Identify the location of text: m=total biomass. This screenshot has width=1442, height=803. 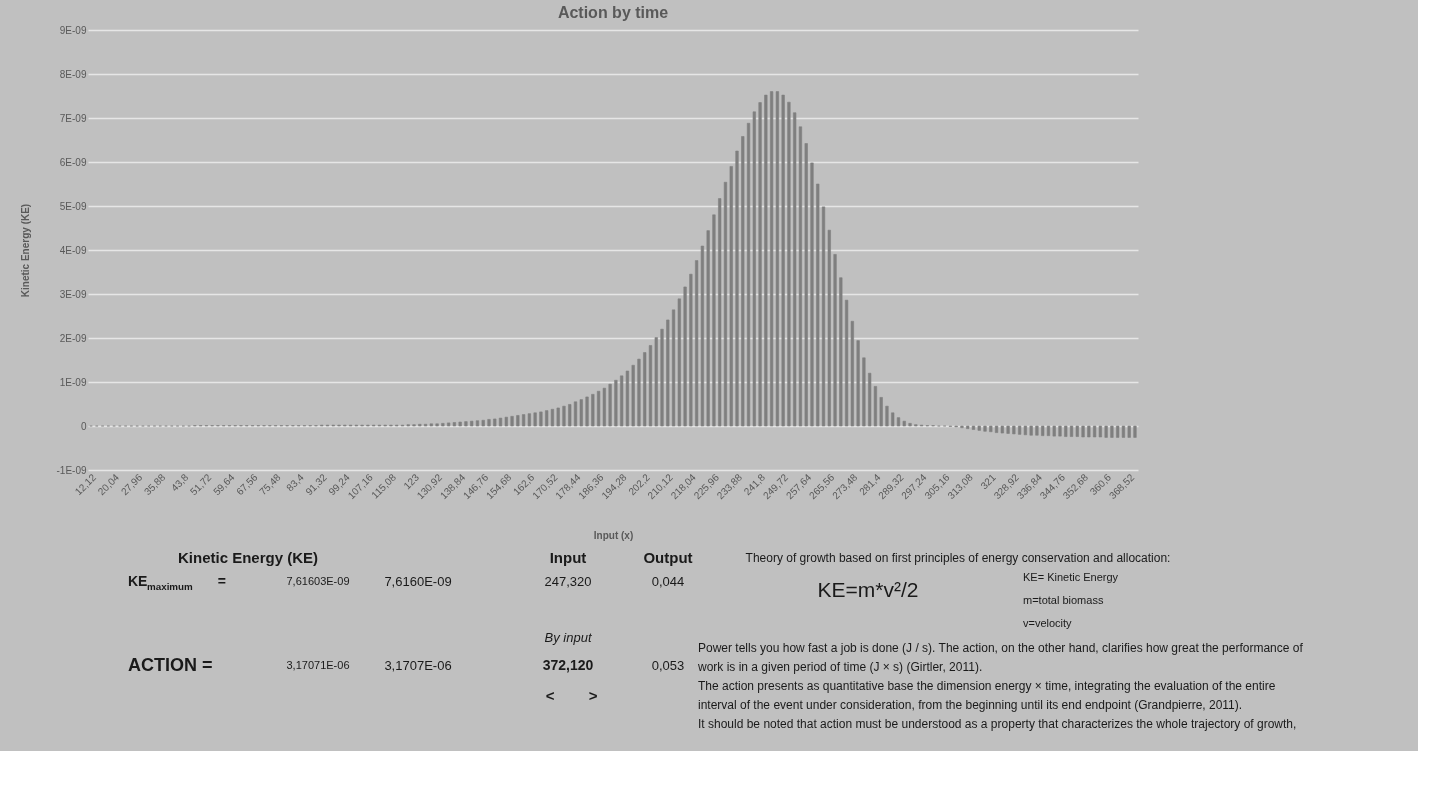
(1063, 600).